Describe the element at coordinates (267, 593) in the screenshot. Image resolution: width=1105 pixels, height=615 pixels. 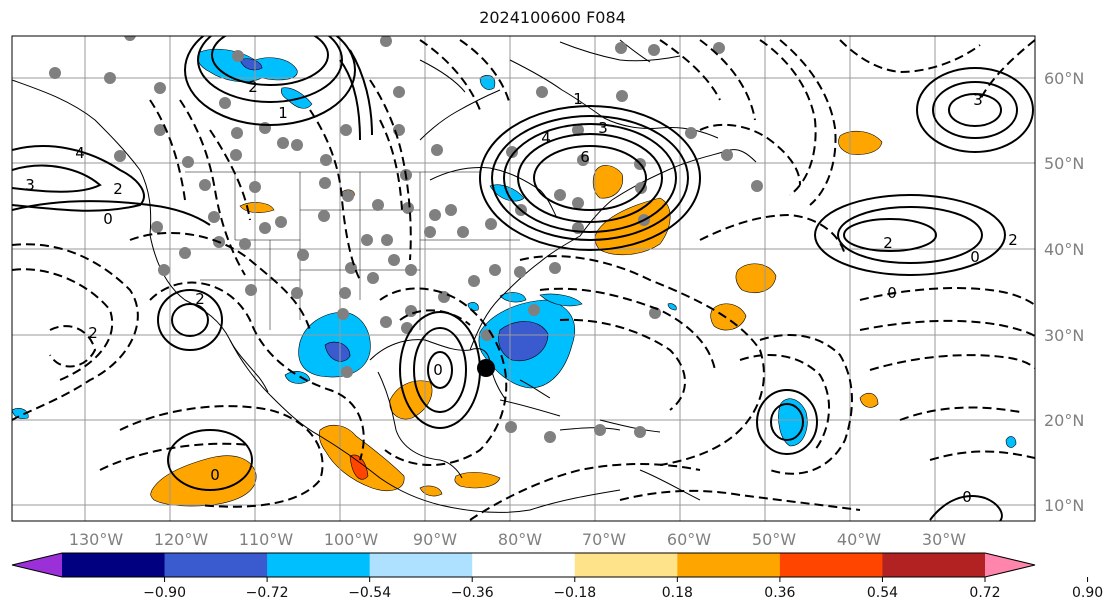
I see `colorbar-tick-label: −0.72` at that location.